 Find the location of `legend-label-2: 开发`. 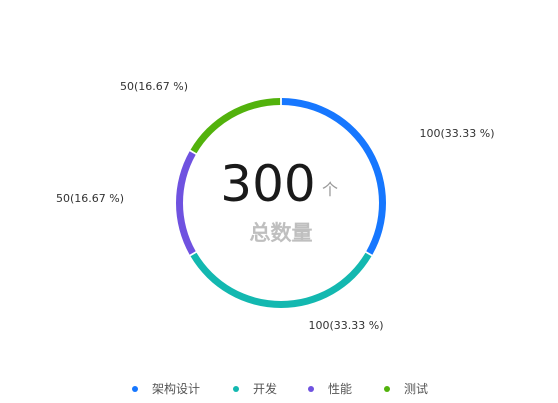

legend-label-2: 开发 is located at coordinates (265, 388).